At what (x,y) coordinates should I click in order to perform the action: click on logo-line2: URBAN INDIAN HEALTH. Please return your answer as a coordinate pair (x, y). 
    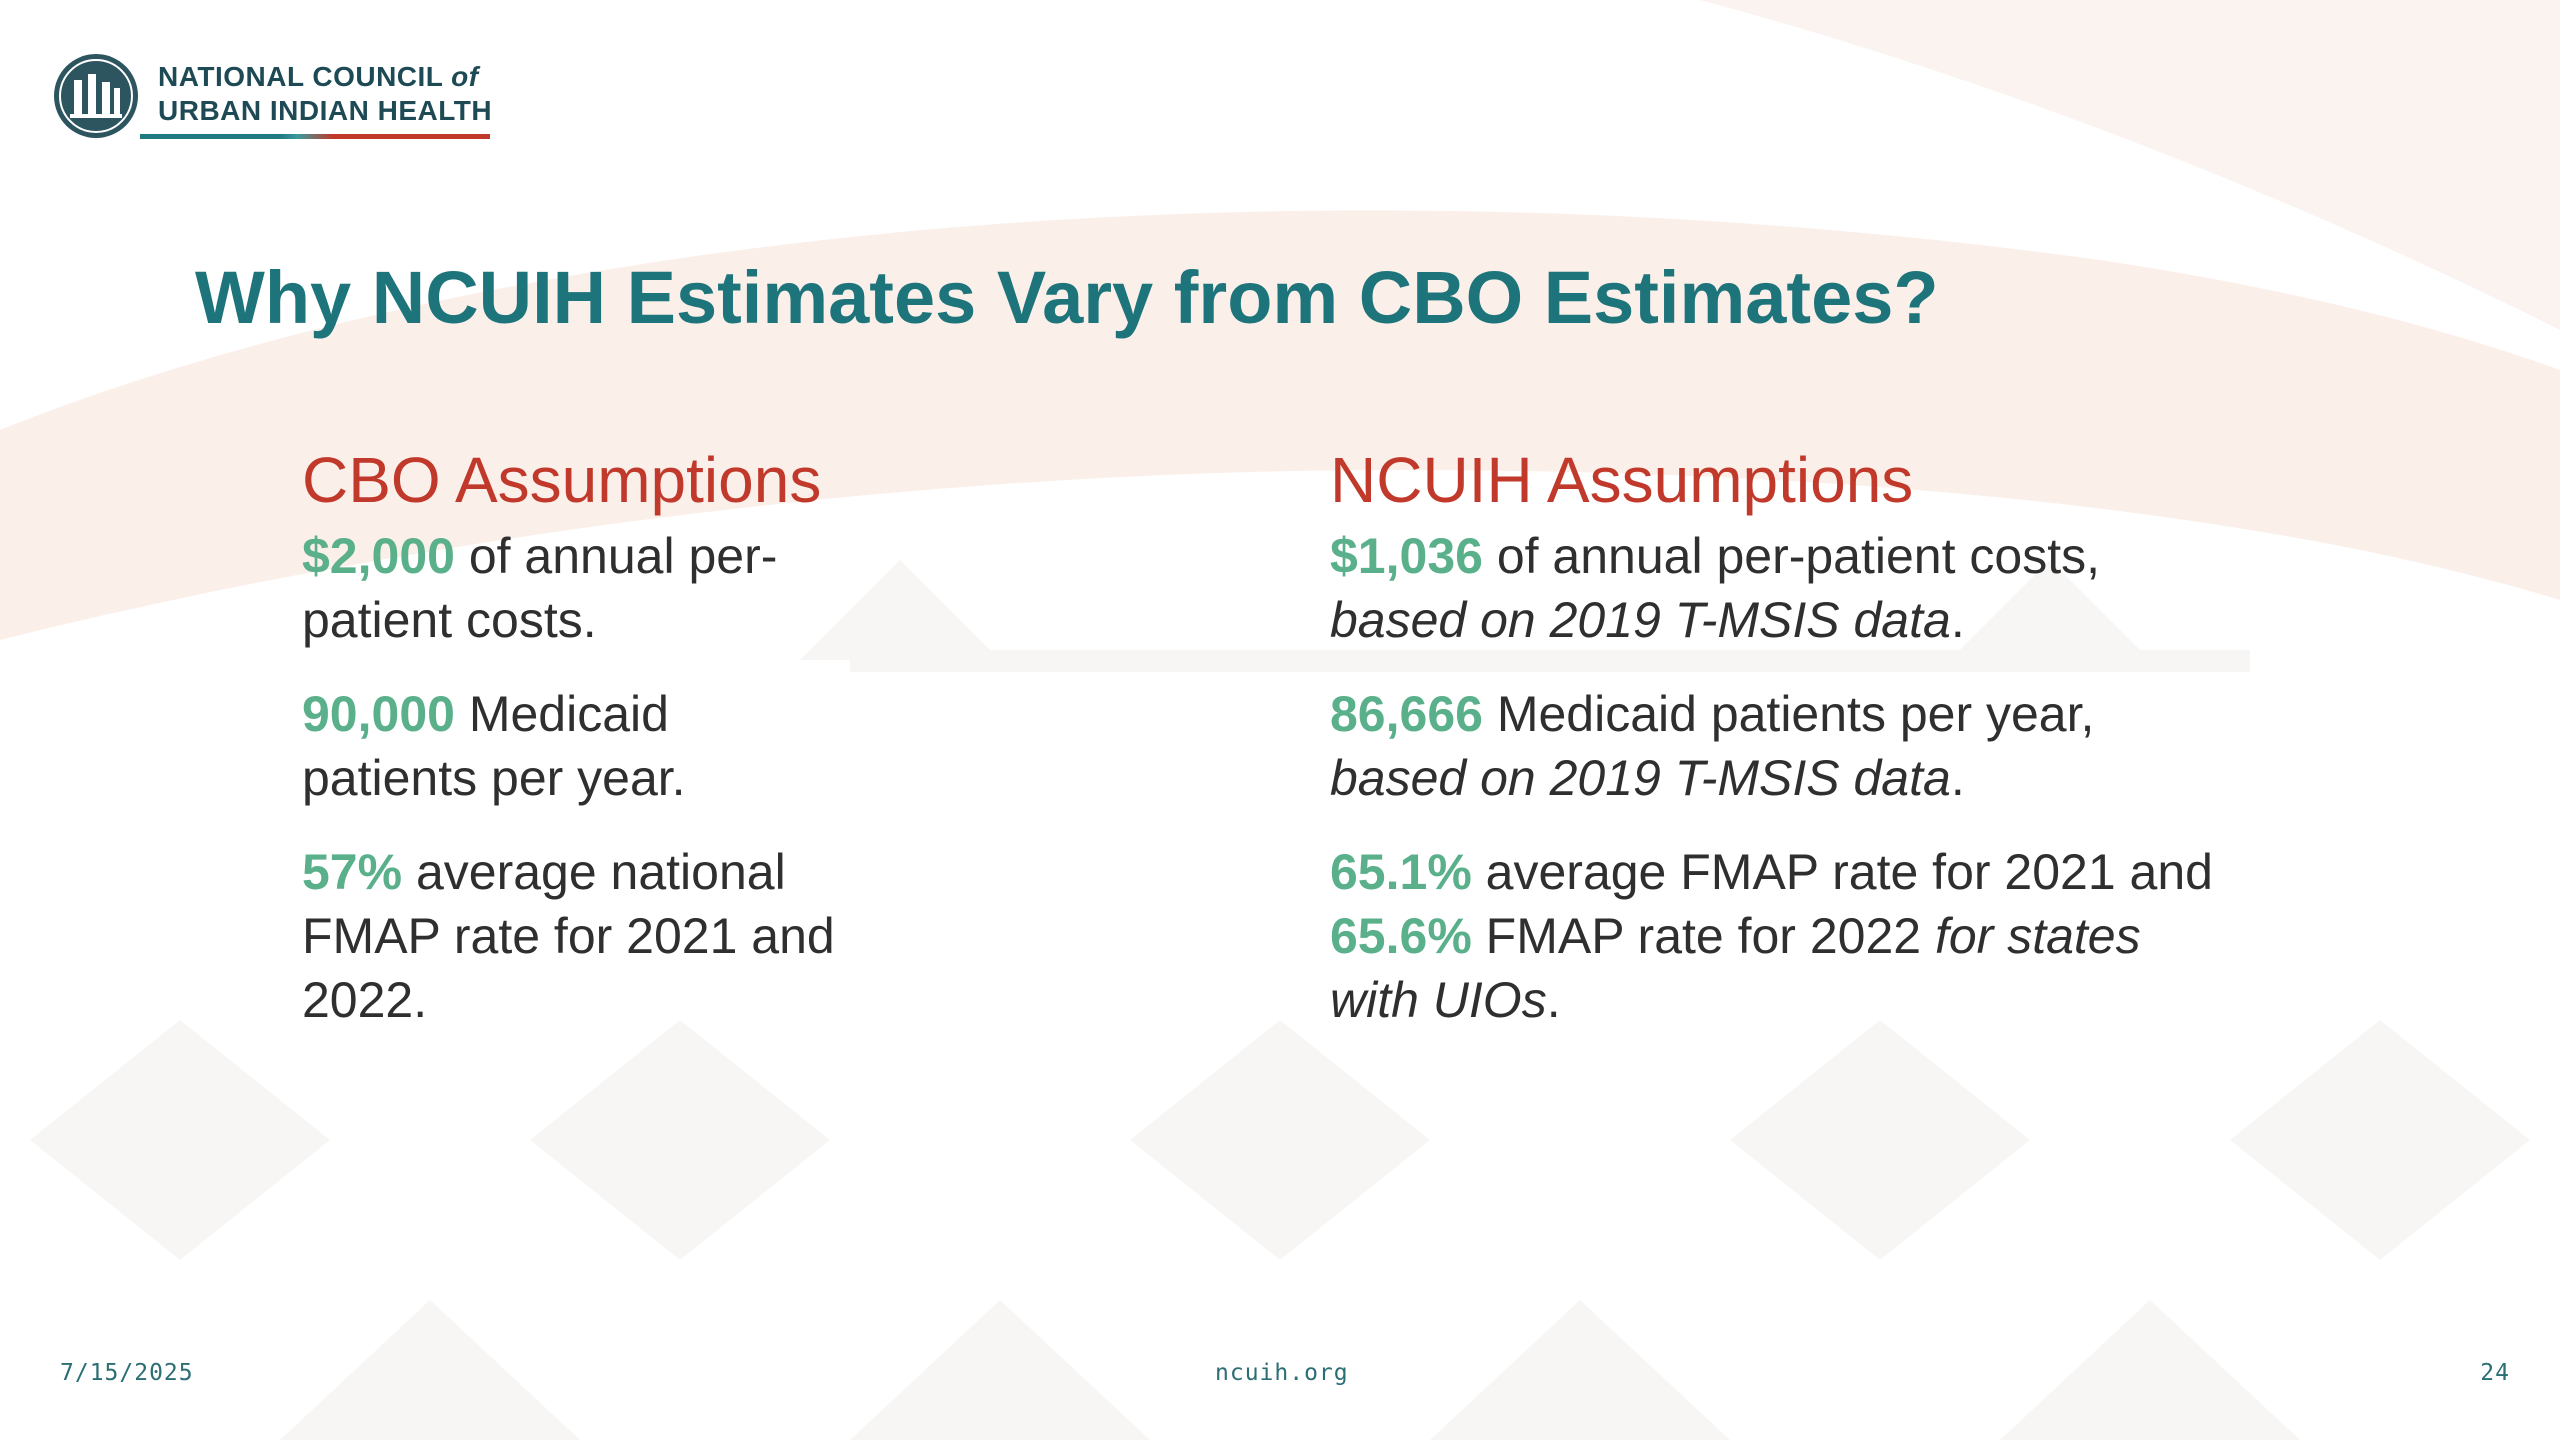
    Looking at the image, I should click on (325, 110).